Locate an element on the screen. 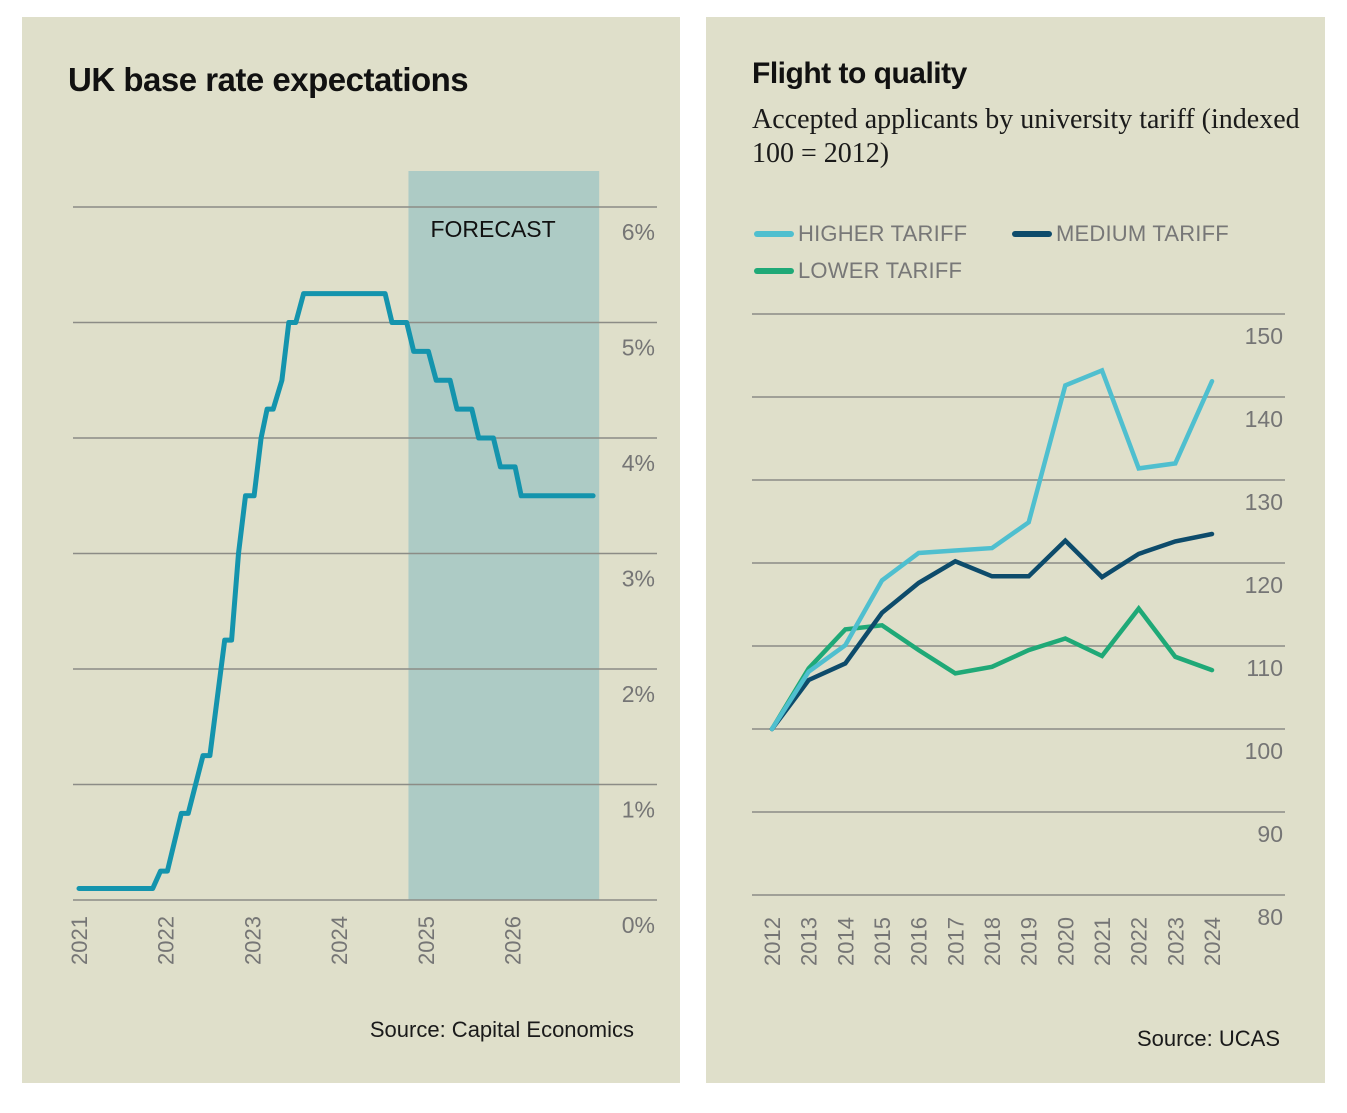 Image resolution: width=1347 pixels, height=1113 pixels. series-line-lower is located at coordinates (992, 668).